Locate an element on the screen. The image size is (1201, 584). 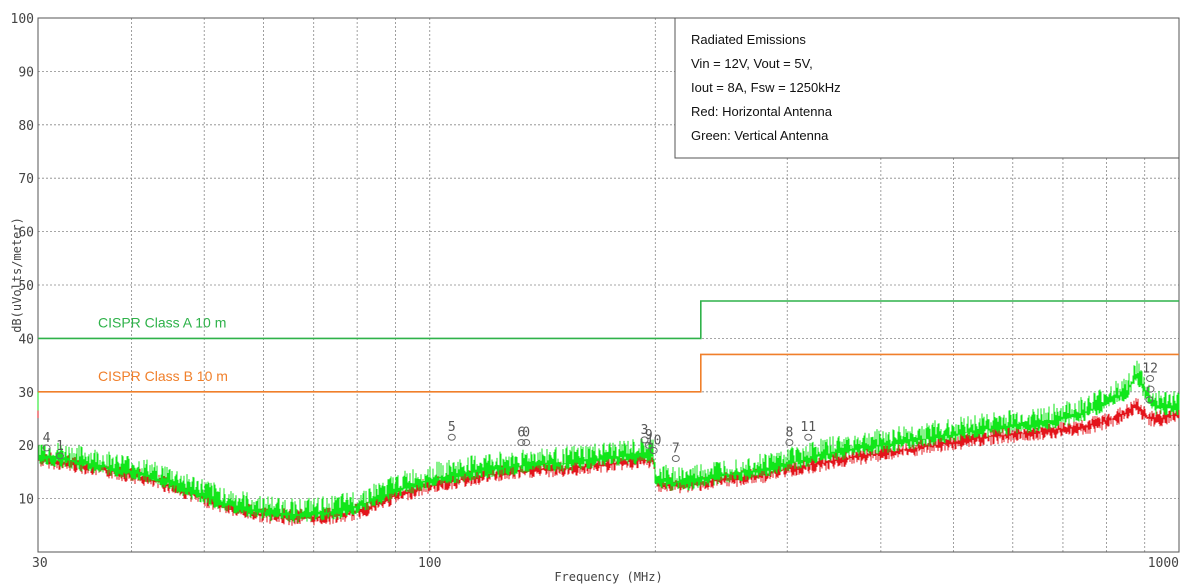
x-axis-label: Frequency (MHz) is located at coordinates (608, 577).